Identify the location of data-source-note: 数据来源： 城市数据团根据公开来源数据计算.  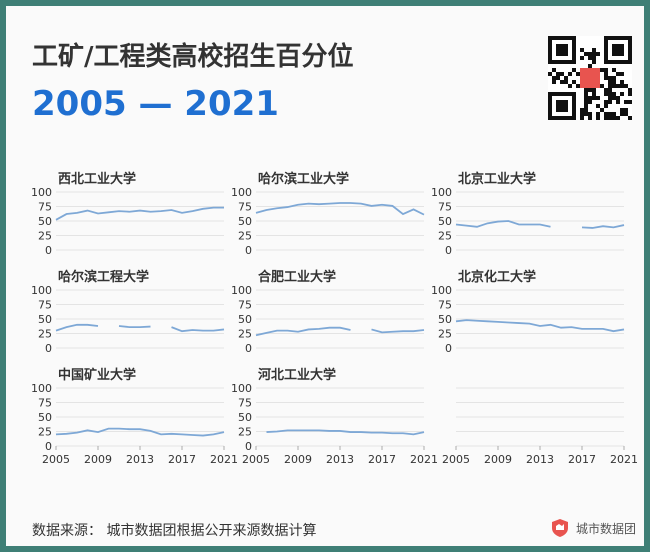
(174, 531).